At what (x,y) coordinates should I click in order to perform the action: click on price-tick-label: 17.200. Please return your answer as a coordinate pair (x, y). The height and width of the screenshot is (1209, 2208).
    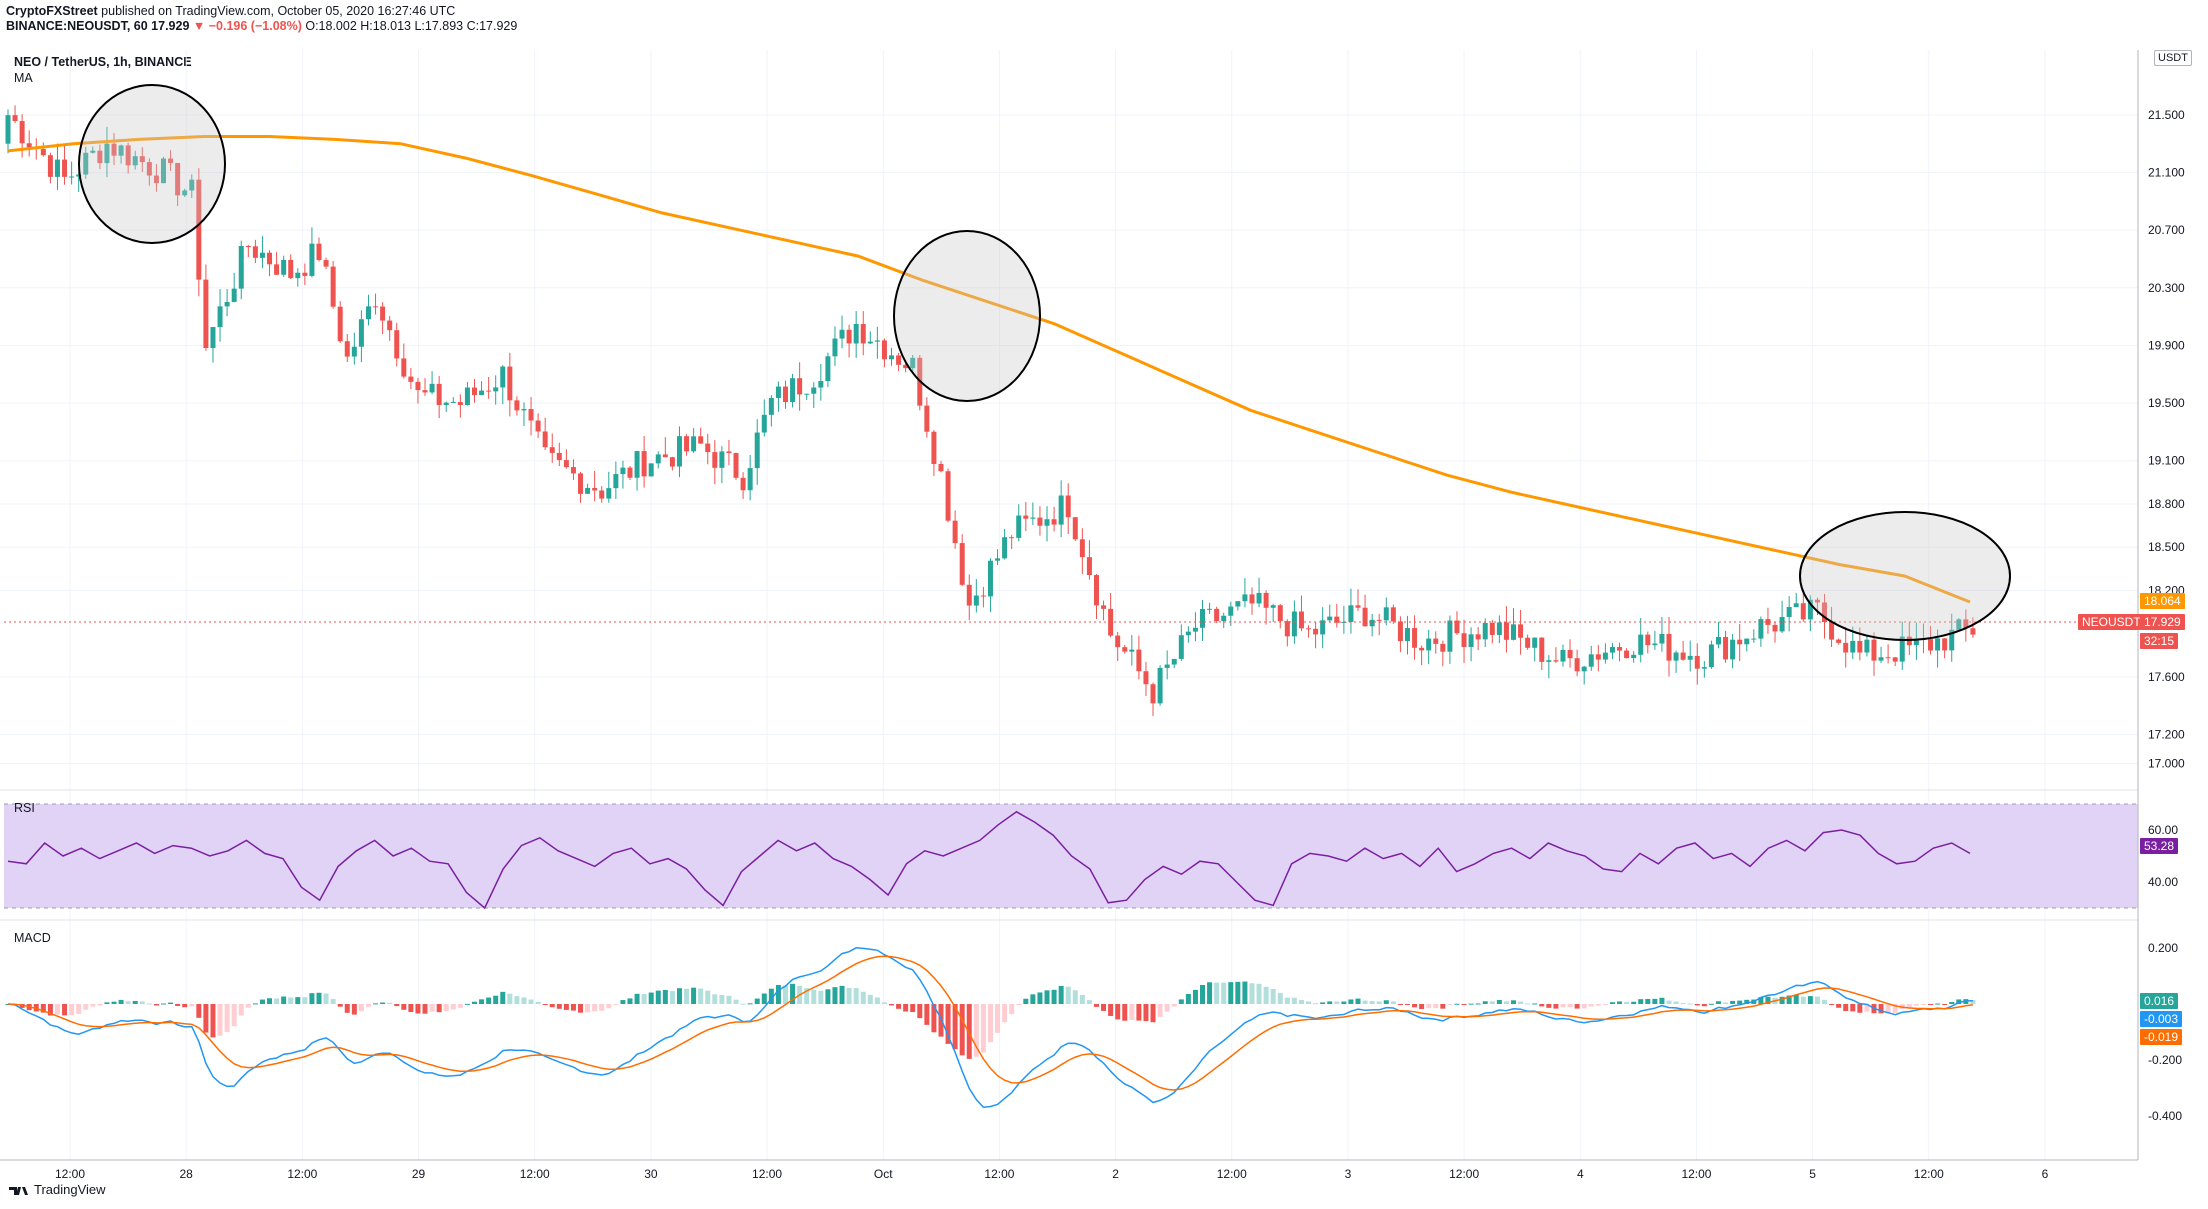
    Looking at the image, I should click on (2166, 735).